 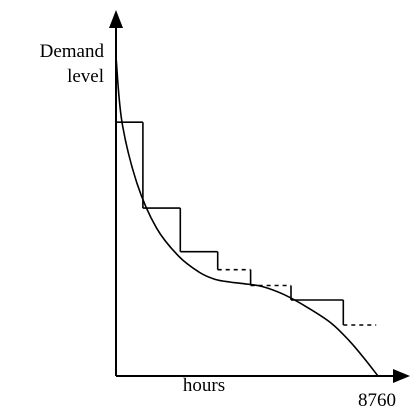 What do you see at coordinates (116, 19) in the screenshot?
I see `y-axis-arrowhead` at bounding box center [116, 19].